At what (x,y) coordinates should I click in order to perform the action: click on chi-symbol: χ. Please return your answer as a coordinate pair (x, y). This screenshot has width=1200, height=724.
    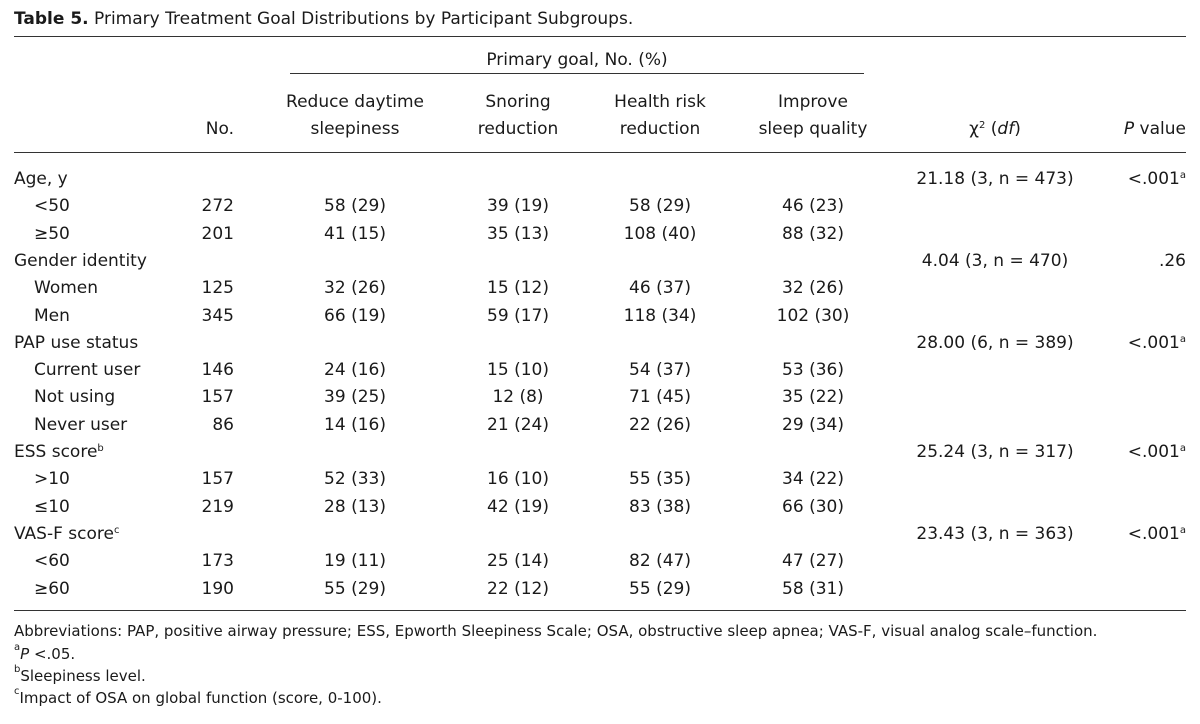
    Looking at the image, I should click on (974, 129).